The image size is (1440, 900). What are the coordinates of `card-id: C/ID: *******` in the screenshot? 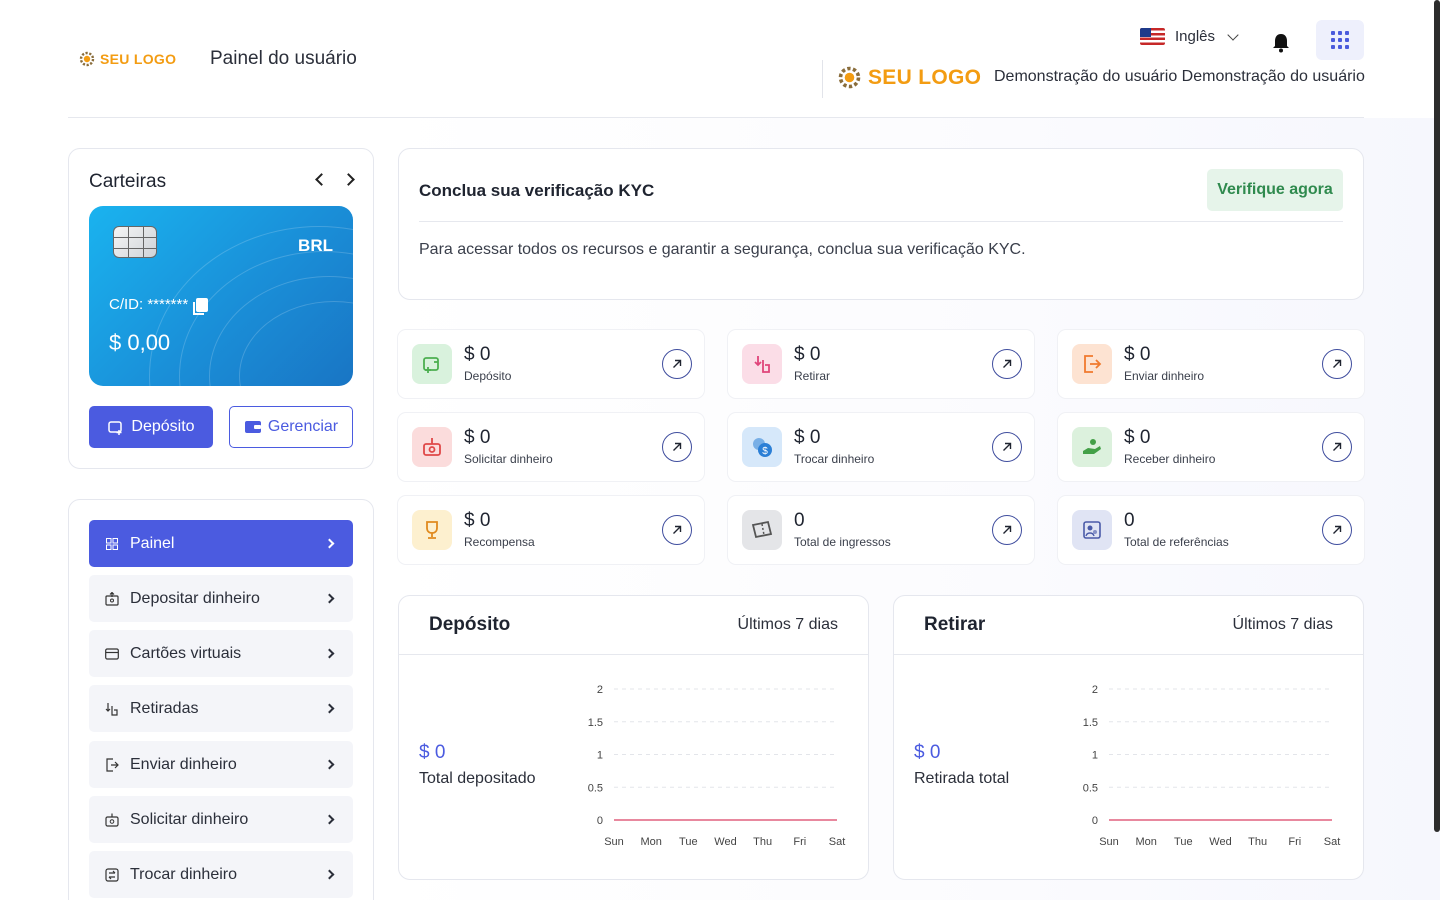 It's located at (159, 305).